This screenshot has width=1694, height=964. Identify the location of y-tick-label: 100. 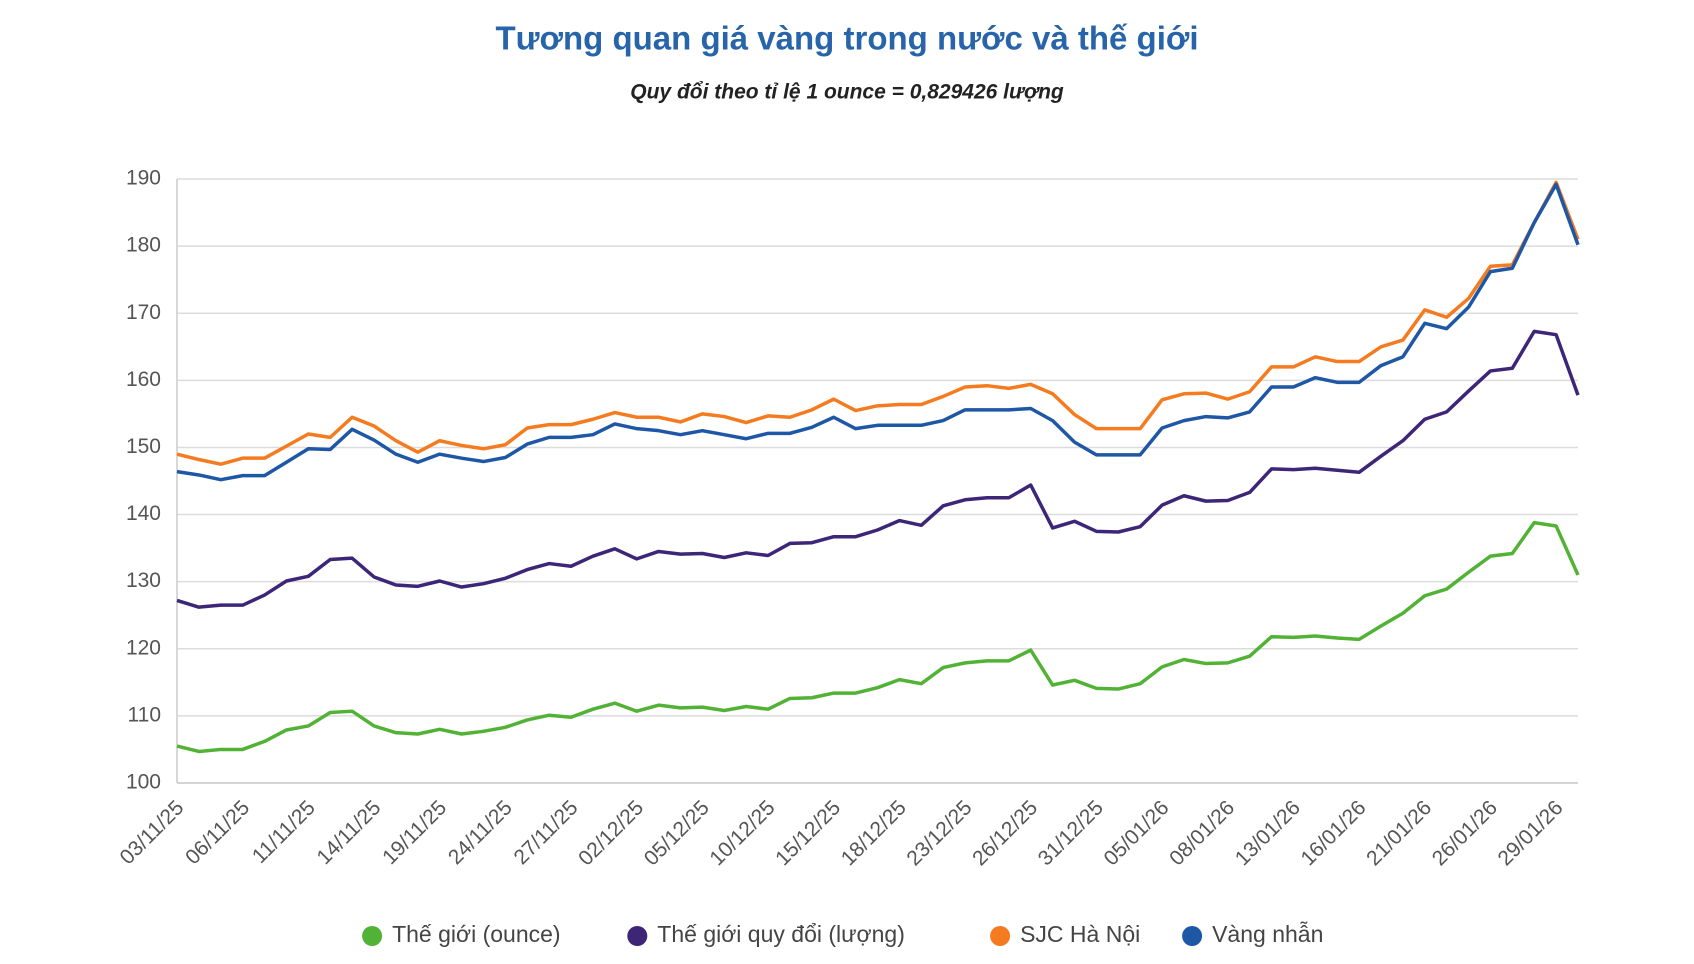
(143, 782).